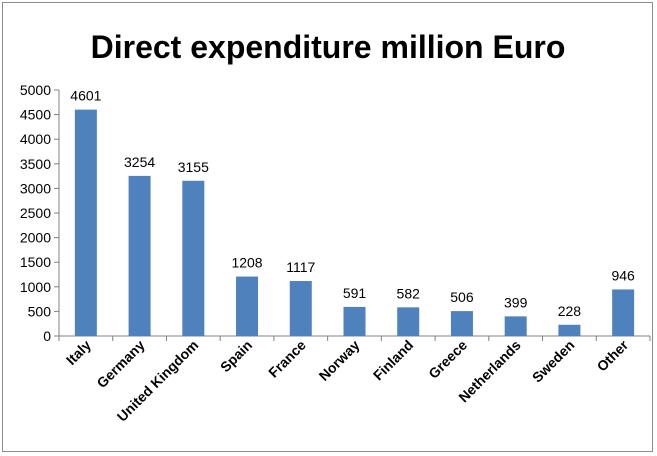 The image size is (657, 456). I want to click on data-label: 591, so click(355, 293).